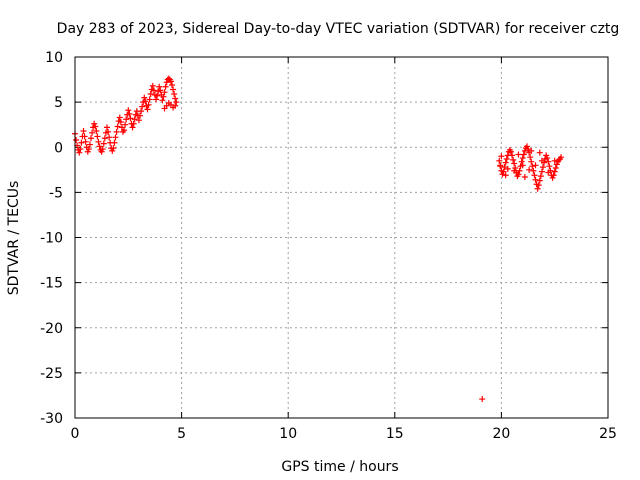  I want to click on y-tick-label: -25, so click(51, 374).